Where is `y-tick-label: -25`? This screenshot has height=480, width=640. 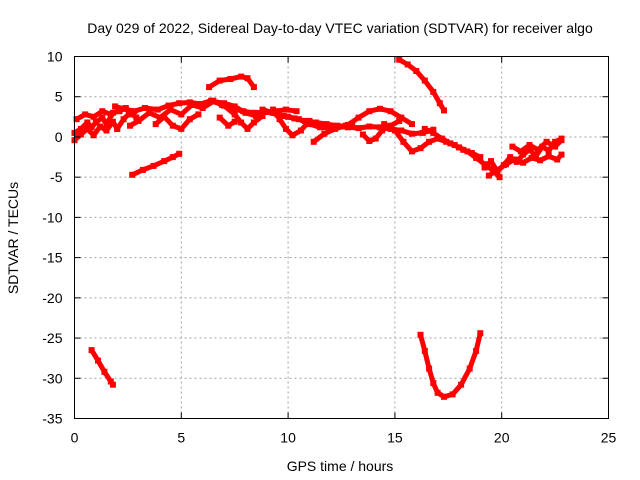
y-tick-label: -25 is located at coordinates (52, 338).